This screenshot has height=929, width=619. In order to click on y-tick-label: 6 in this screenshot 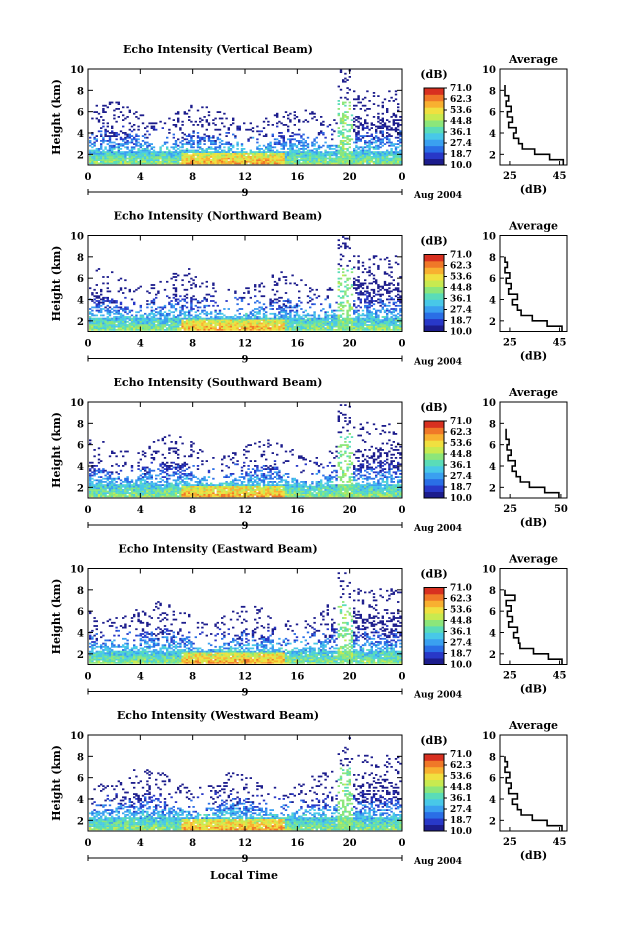, I will do `click(80, 113)`.